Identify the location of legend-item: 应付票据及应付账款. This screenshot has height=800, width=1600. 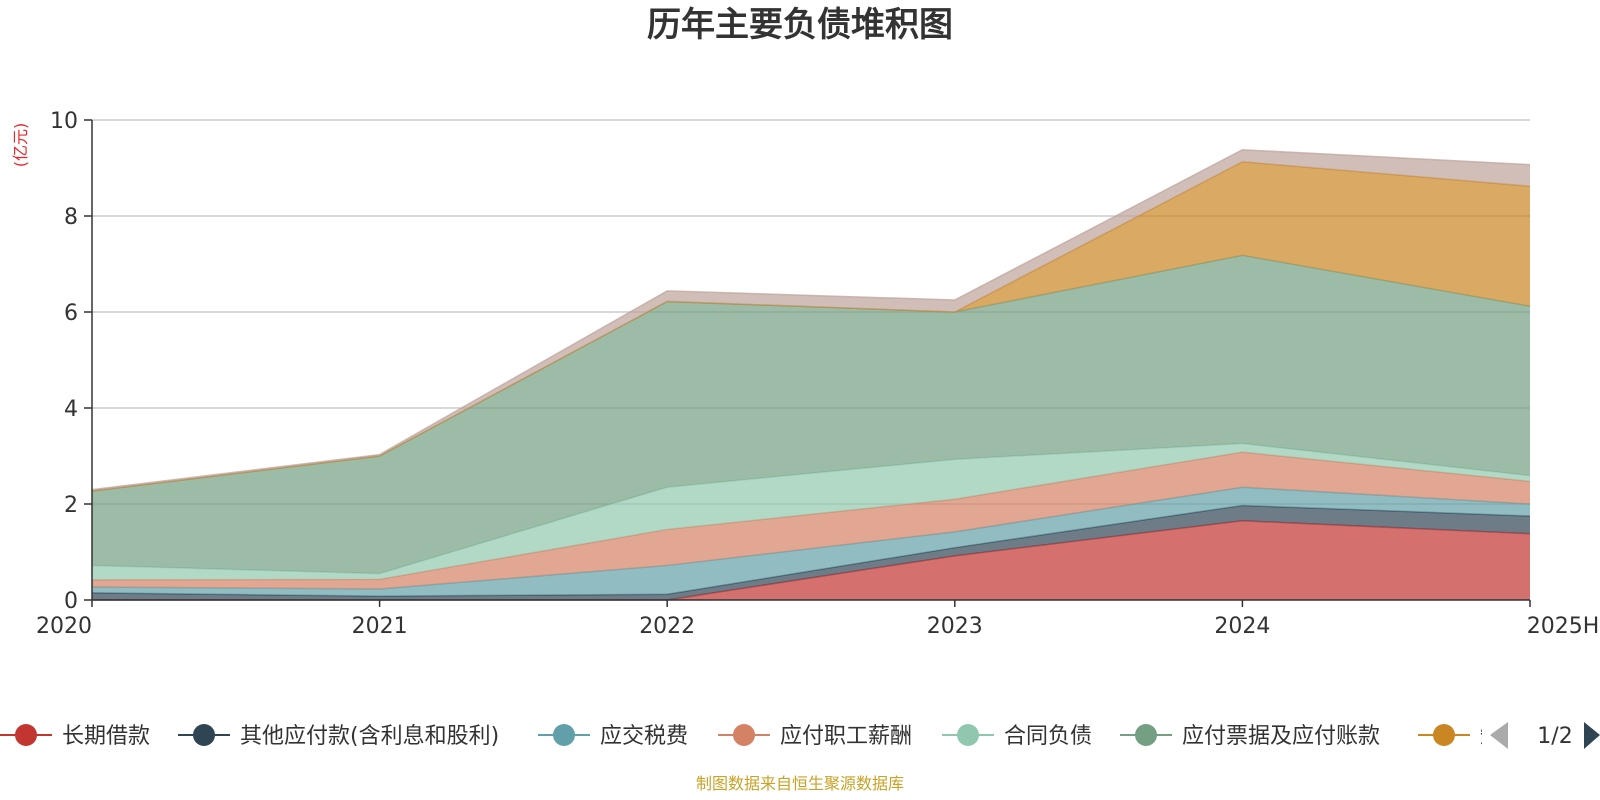
(1250, 736).